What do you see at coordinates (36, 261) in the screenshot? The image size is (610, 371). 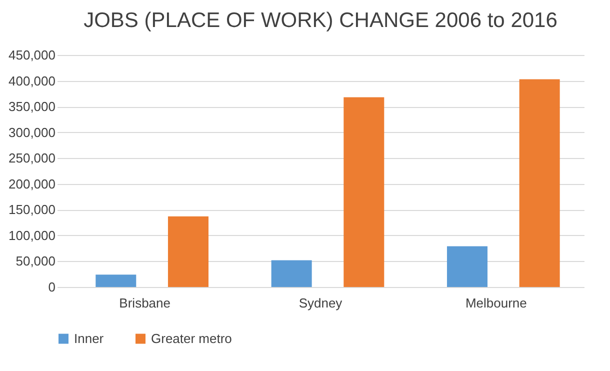 I see `y-tick-label: 50,000` at bounding box center [36, 261].